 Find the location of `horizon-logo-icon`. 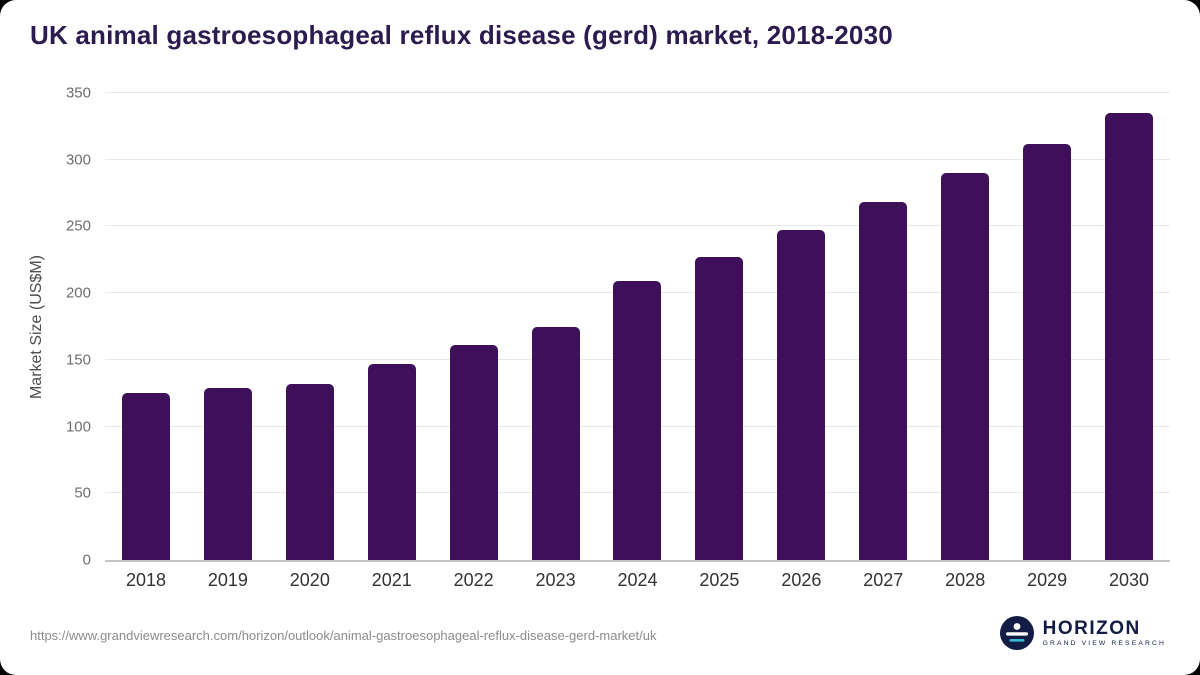

horizon-logo-icon is located at coordinates (1016, 633).